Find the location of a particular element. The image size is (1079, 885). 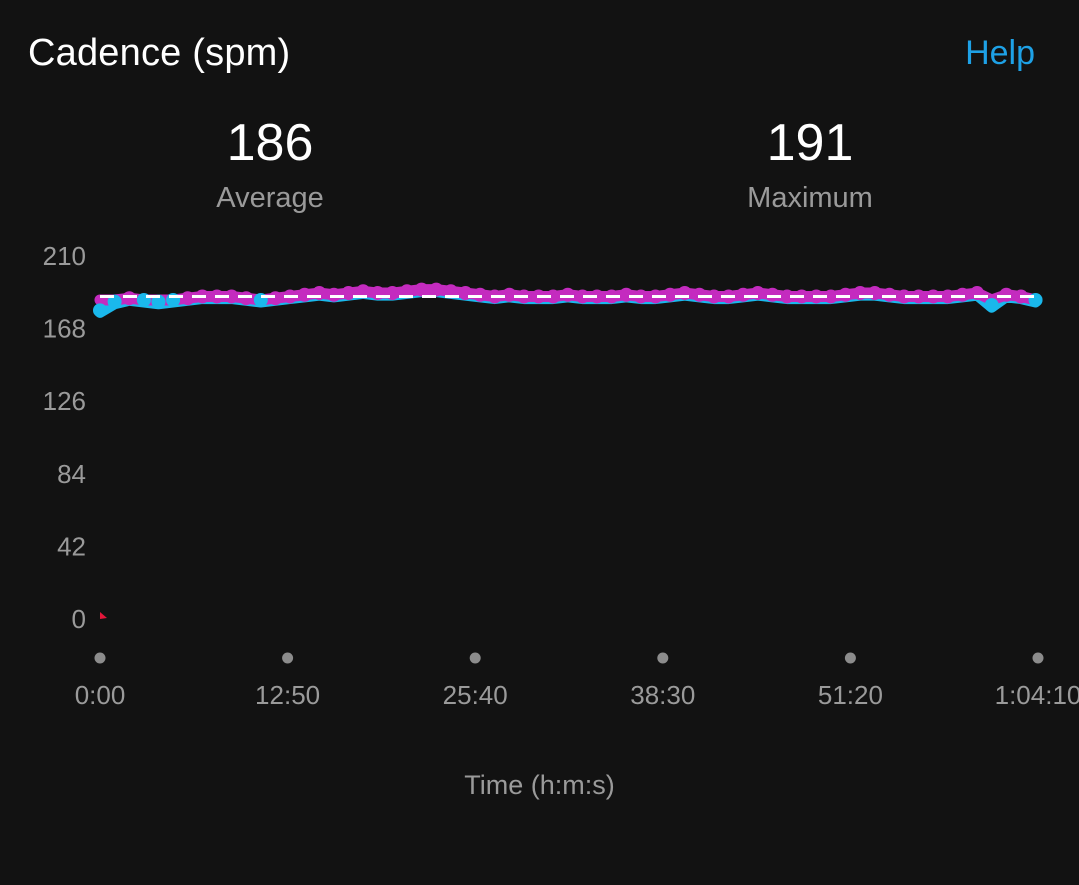

y-tick-label: 42 is located at coordinates (71, 546).